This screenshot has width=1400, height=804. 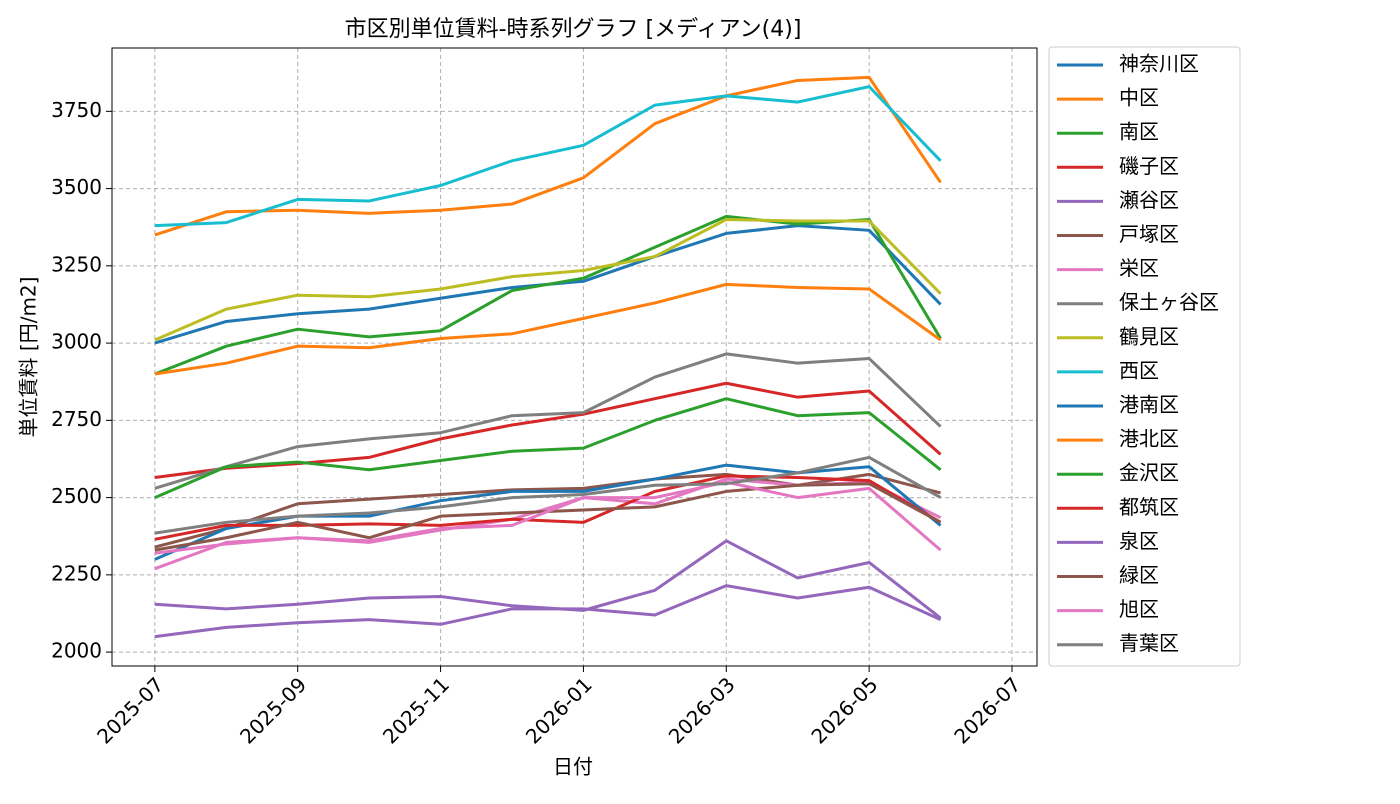 I want to click on y-tick-label: 2250, so click(x=76, y=573).